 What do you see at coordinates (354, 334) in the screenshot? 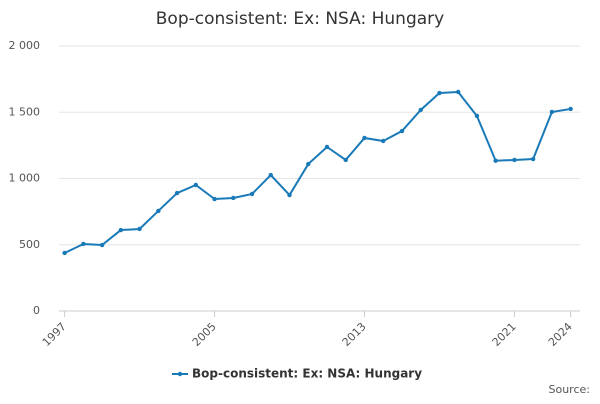
I see `x-tick-label: 2013` at bounding box center [354, 334].